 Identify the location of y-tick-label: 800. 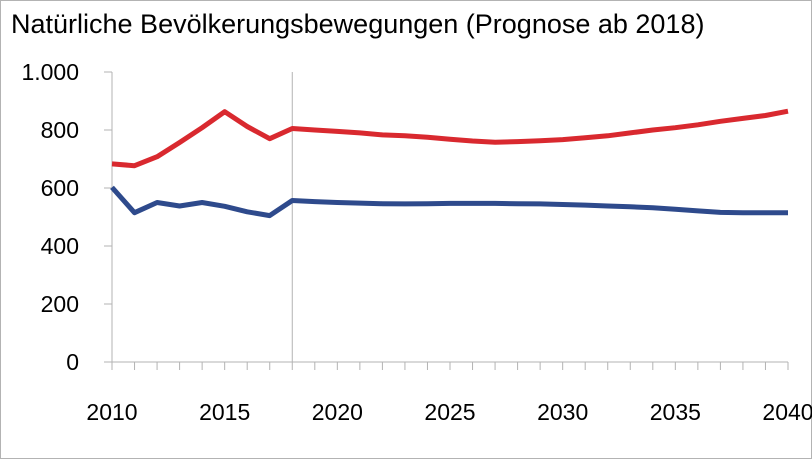
(60, 130).